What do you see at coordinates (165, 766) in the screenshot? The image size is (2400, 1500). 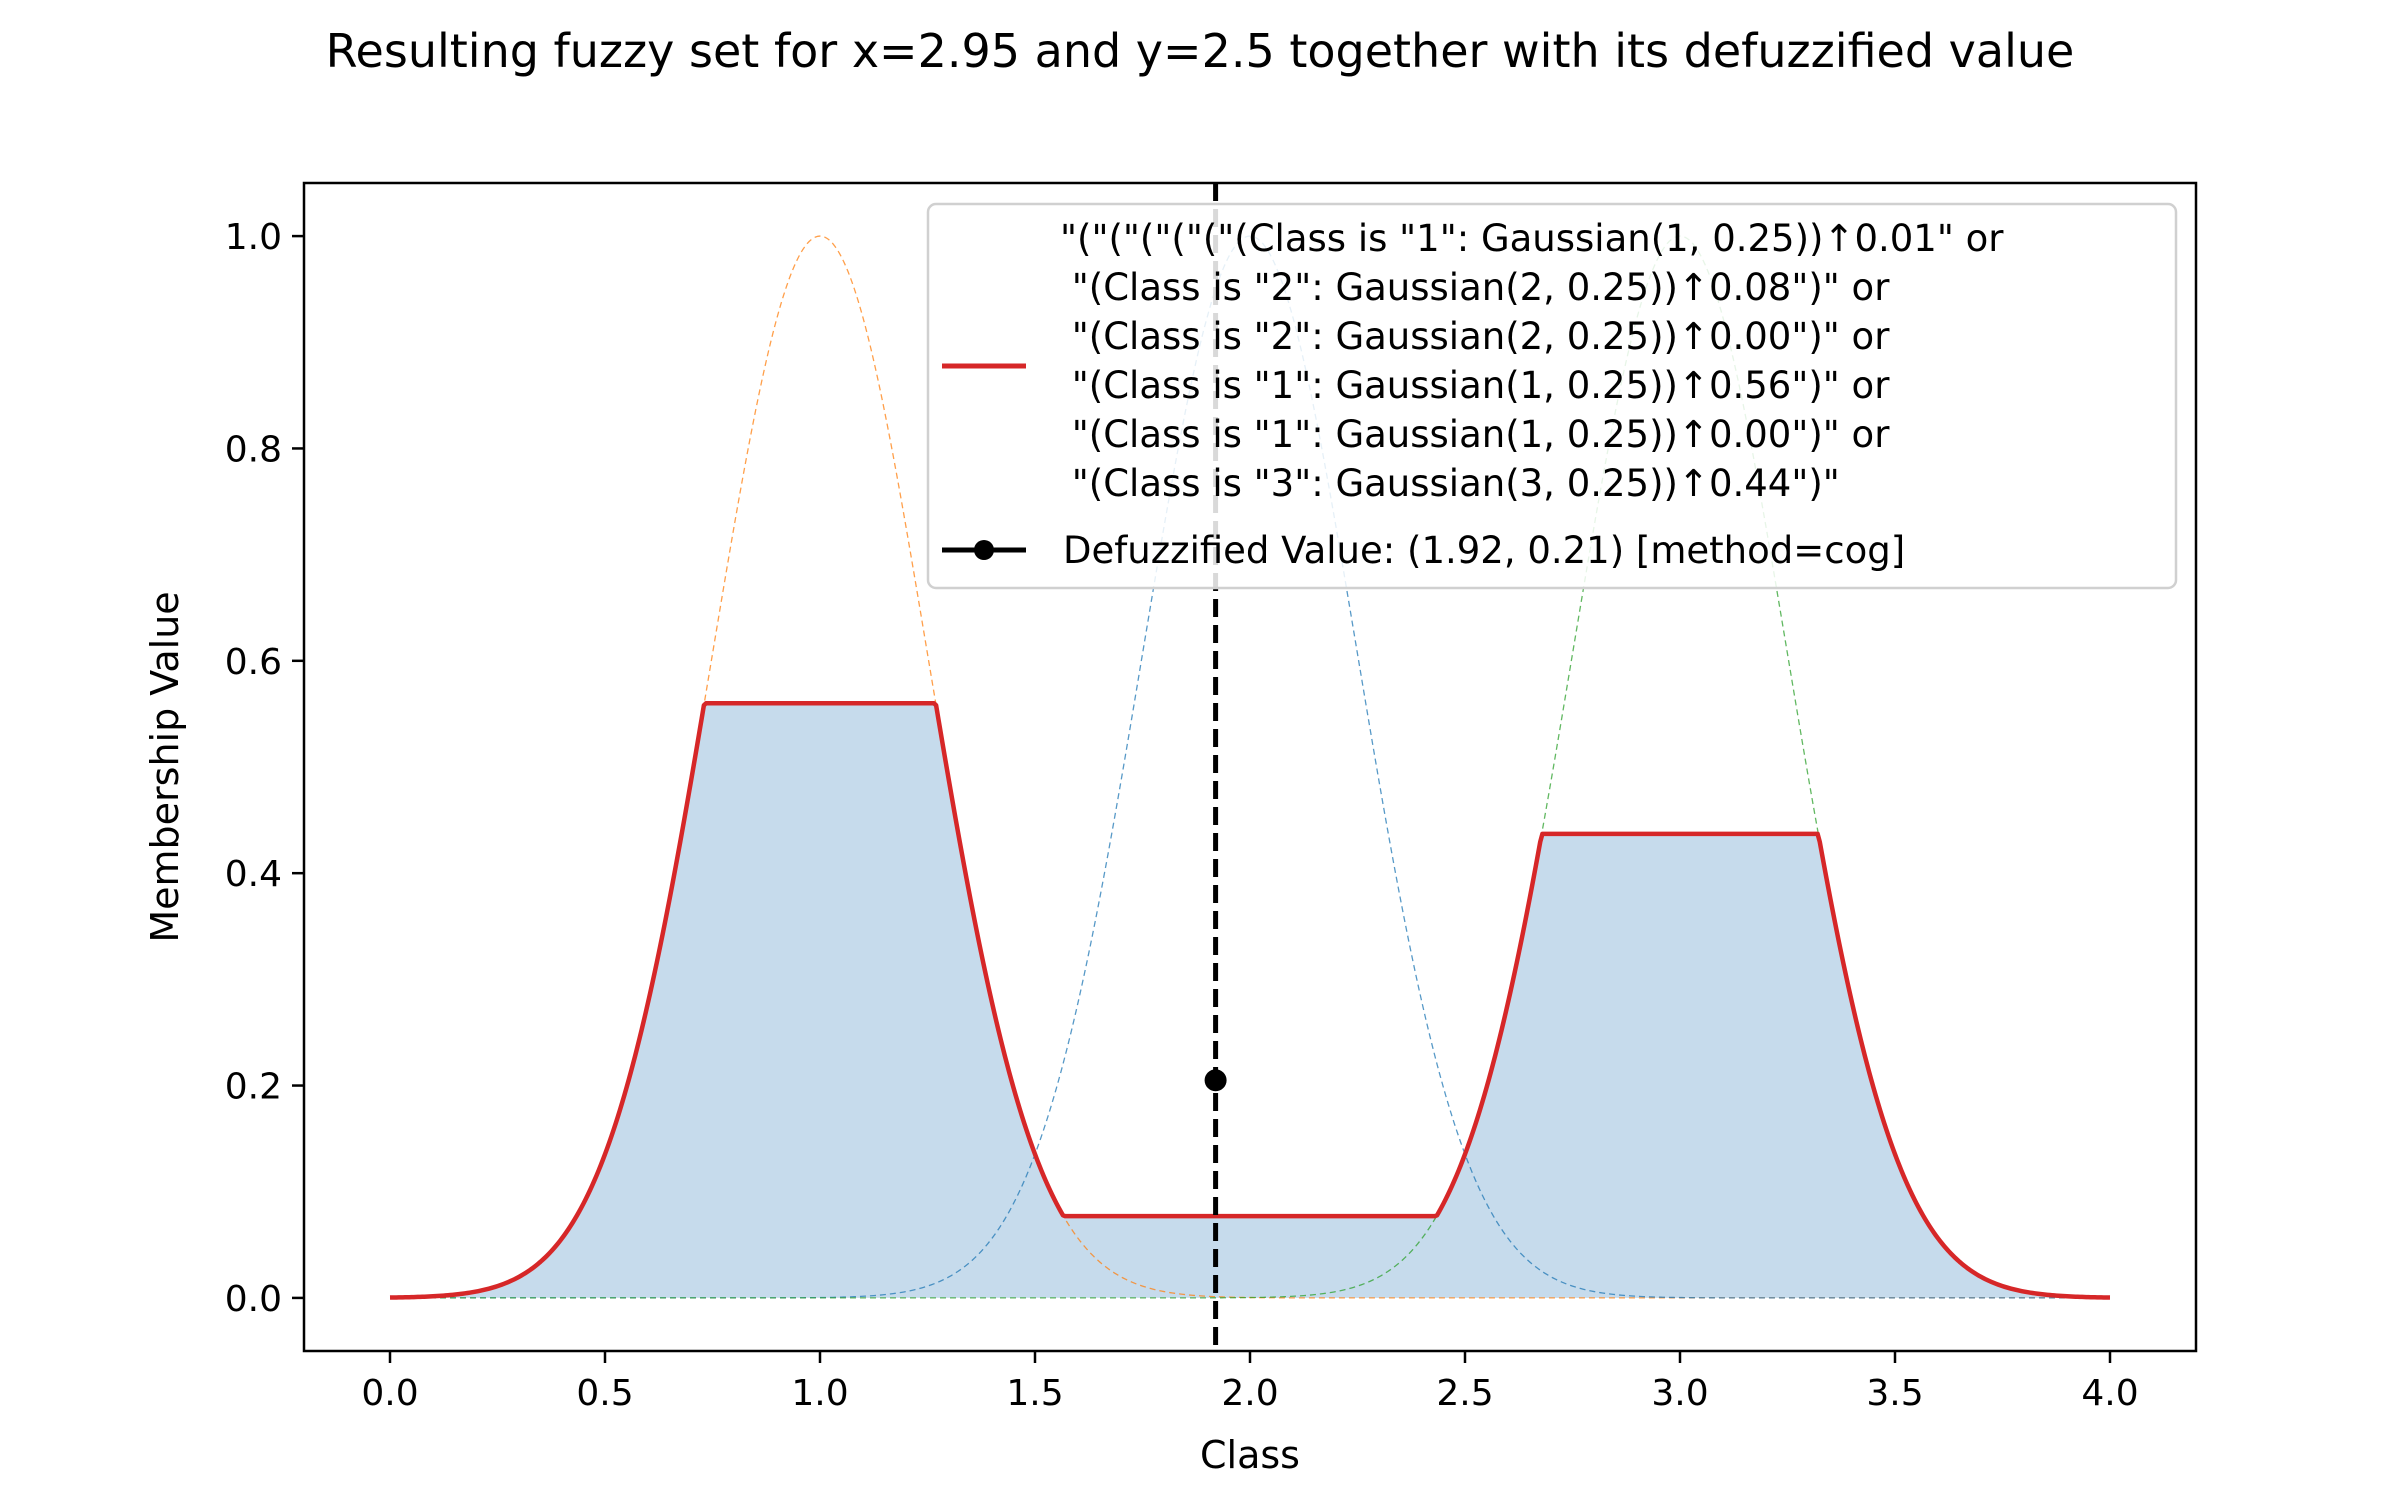 I see `y-axis-label: Membership Value` at bounding box center [165, 766].